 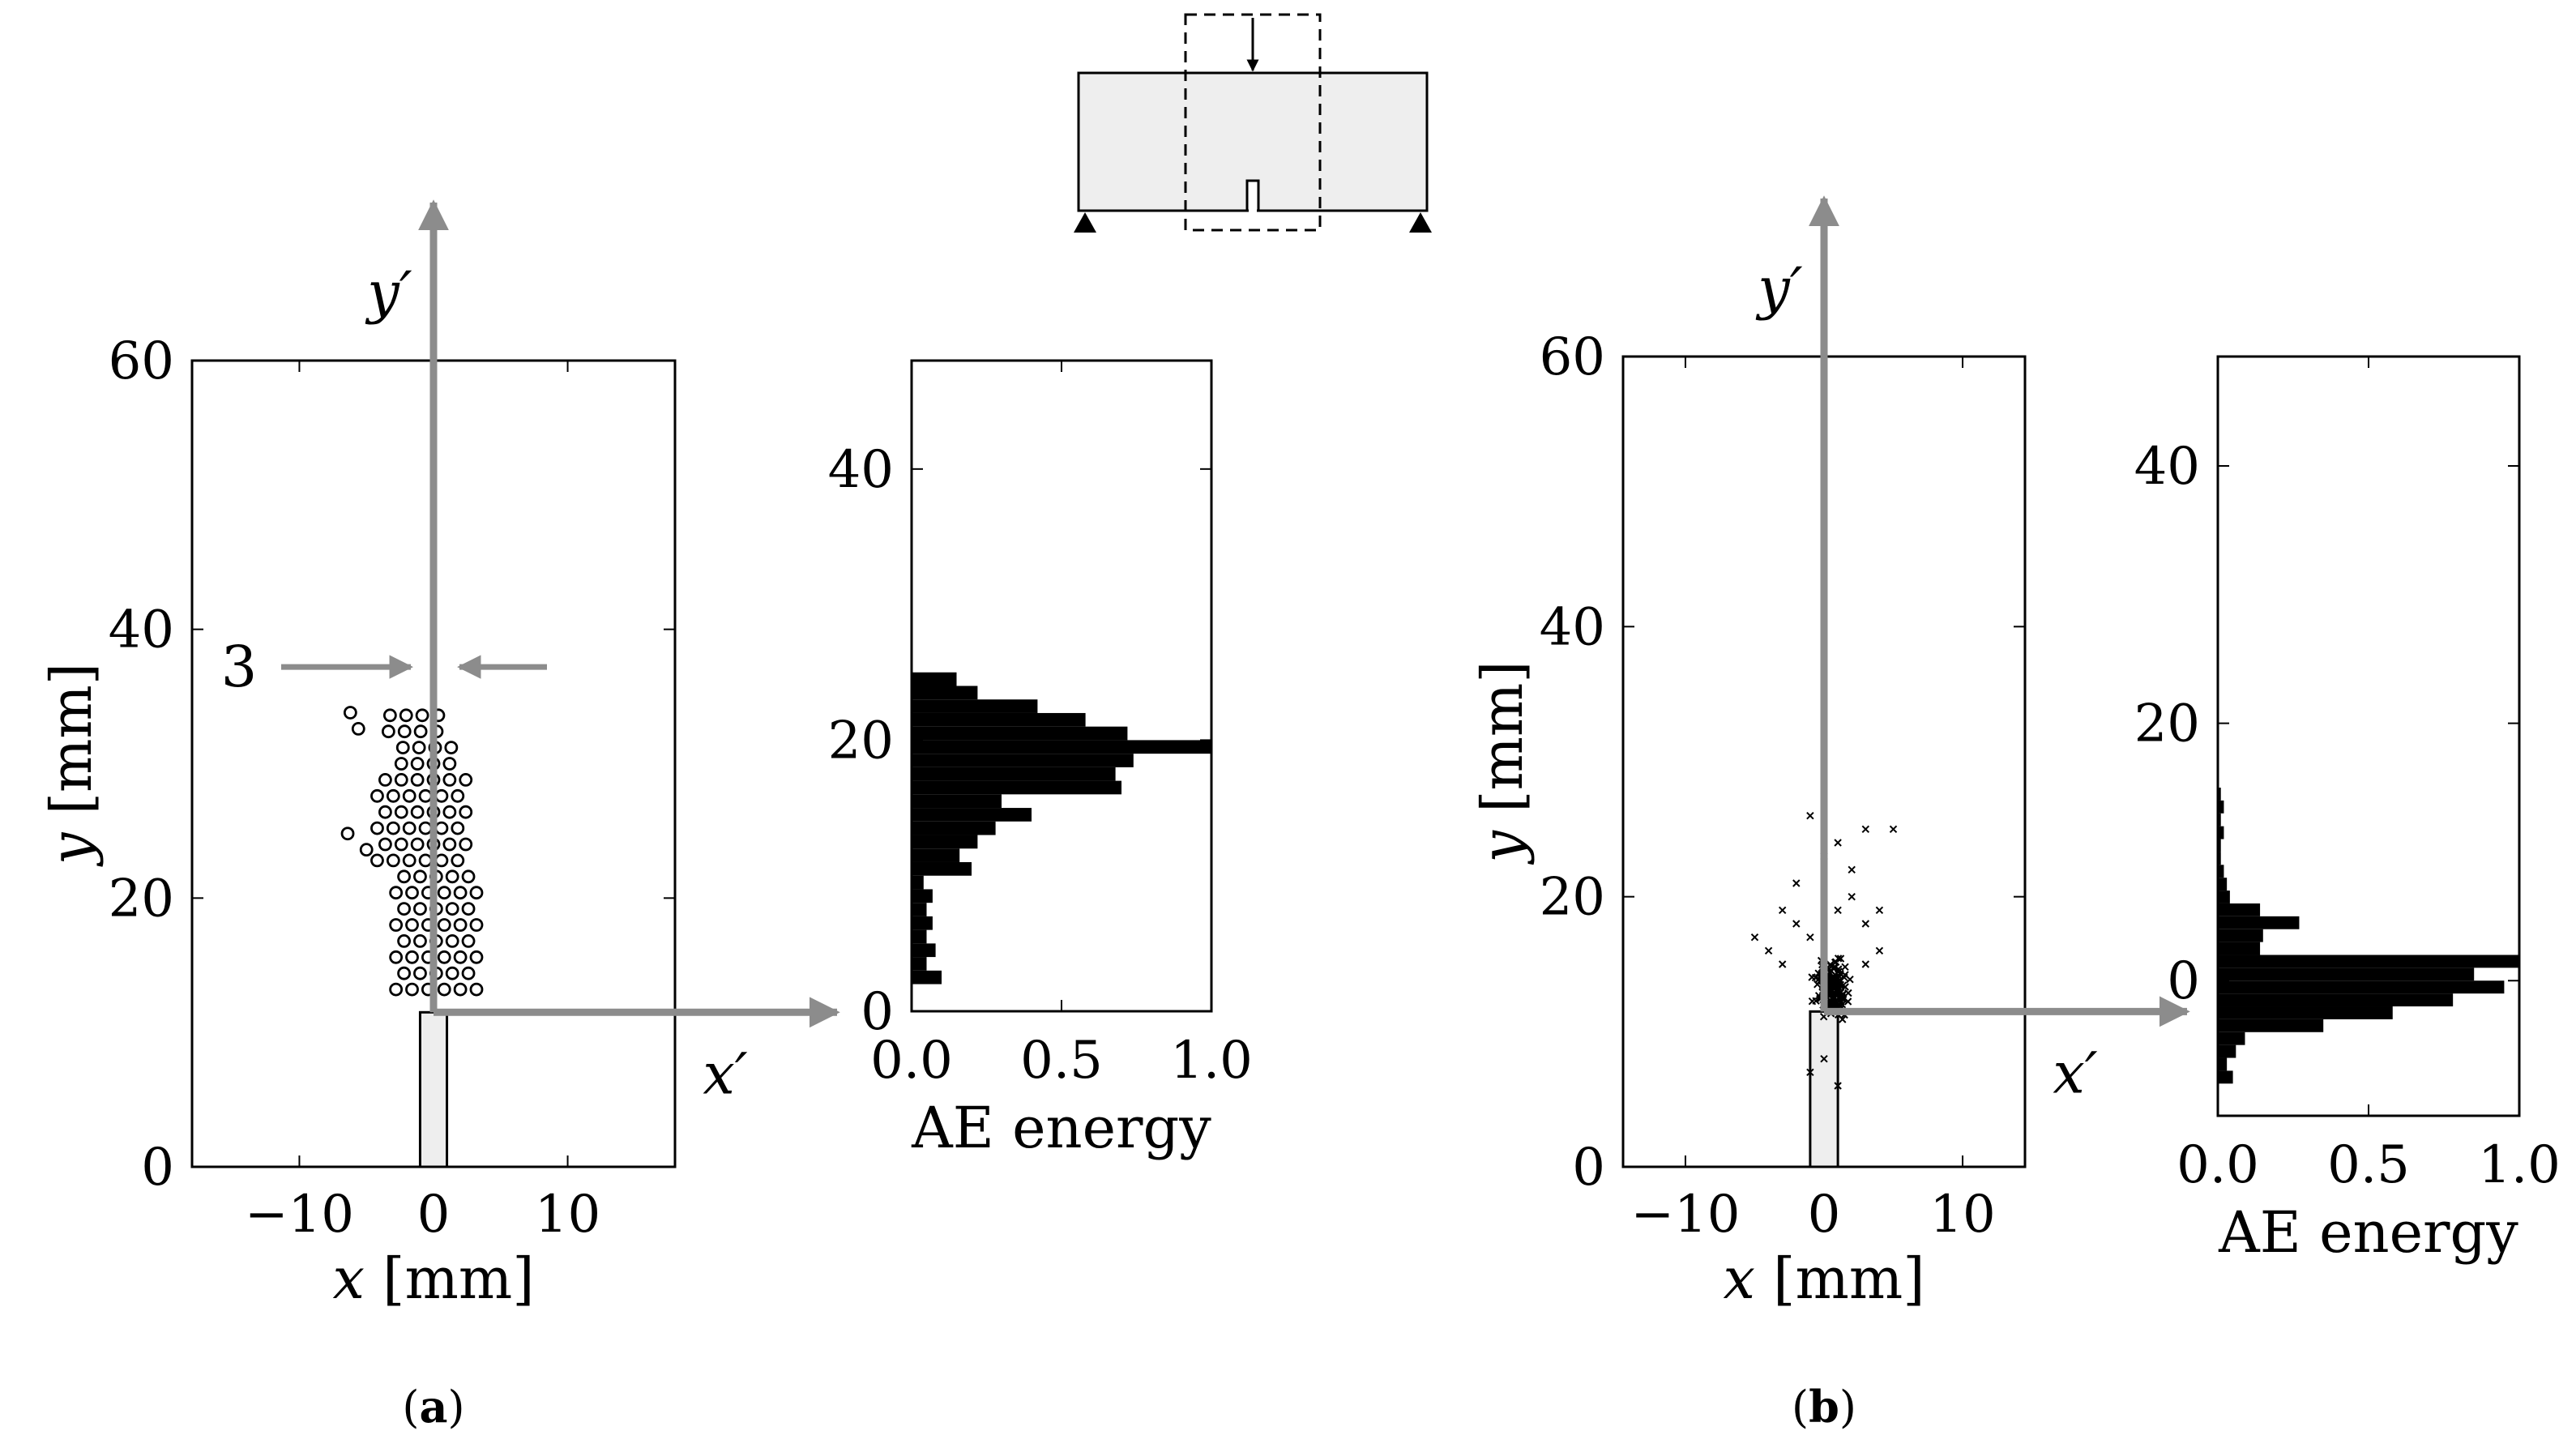 What do you see at coordinates (1252, 195) in the screenshot?
I see `beam-notch` at bounding box center [1252, 195].